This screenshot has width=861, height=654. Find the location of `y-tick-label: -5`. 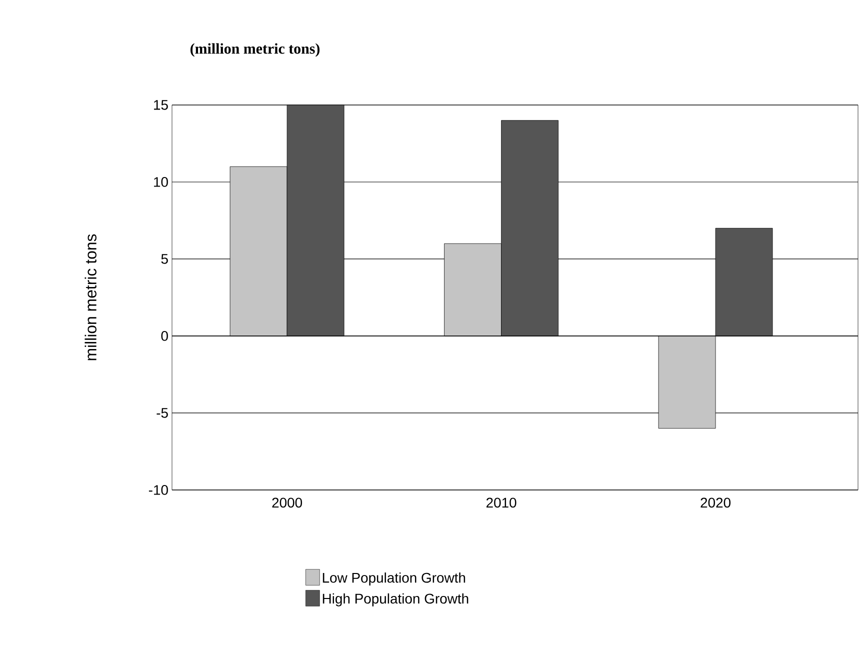

y-tick-label: -5 is located at coordinates (162, 413).